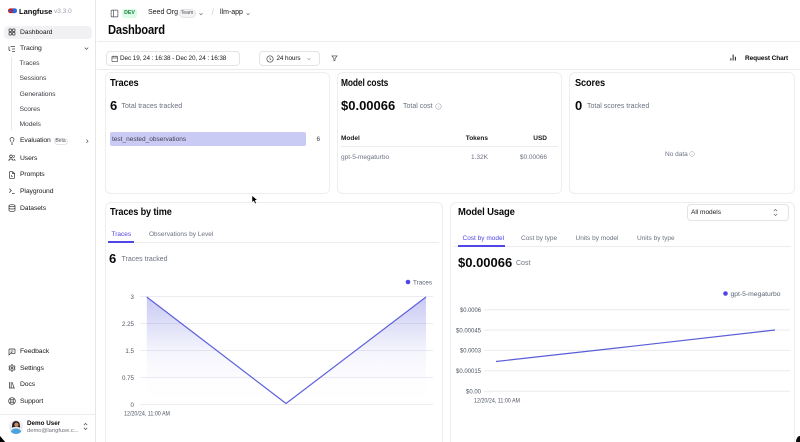 Image resolution: width=800 pixels, height=442 pixels. What do you see at coordinates (469, 330) in the screenshot?
I see `svg-text: $0.00045` at bounding box center [469, 330].